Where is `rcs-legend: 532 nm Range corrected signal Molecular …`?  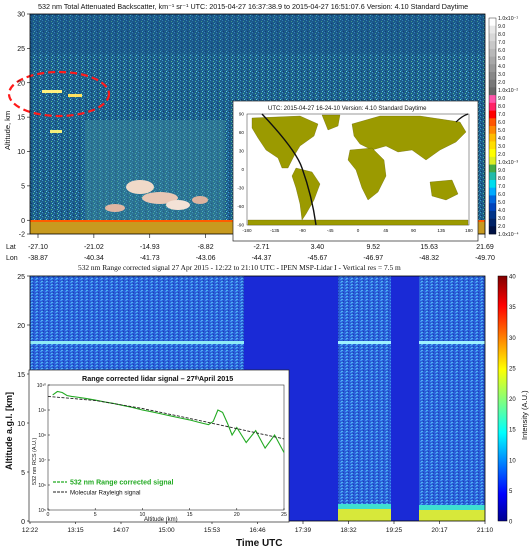
rcs-legend: 532 nm Range corrected signal Molecular … is located at coordinates (113, 488).